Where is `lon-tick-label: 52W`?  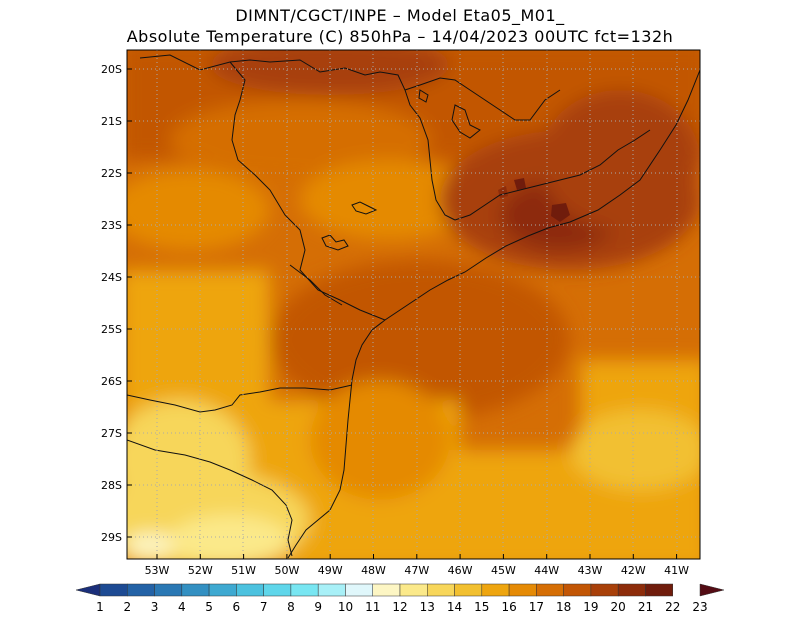 lon-tick-label: 52W is located at coordinates (200, 570).